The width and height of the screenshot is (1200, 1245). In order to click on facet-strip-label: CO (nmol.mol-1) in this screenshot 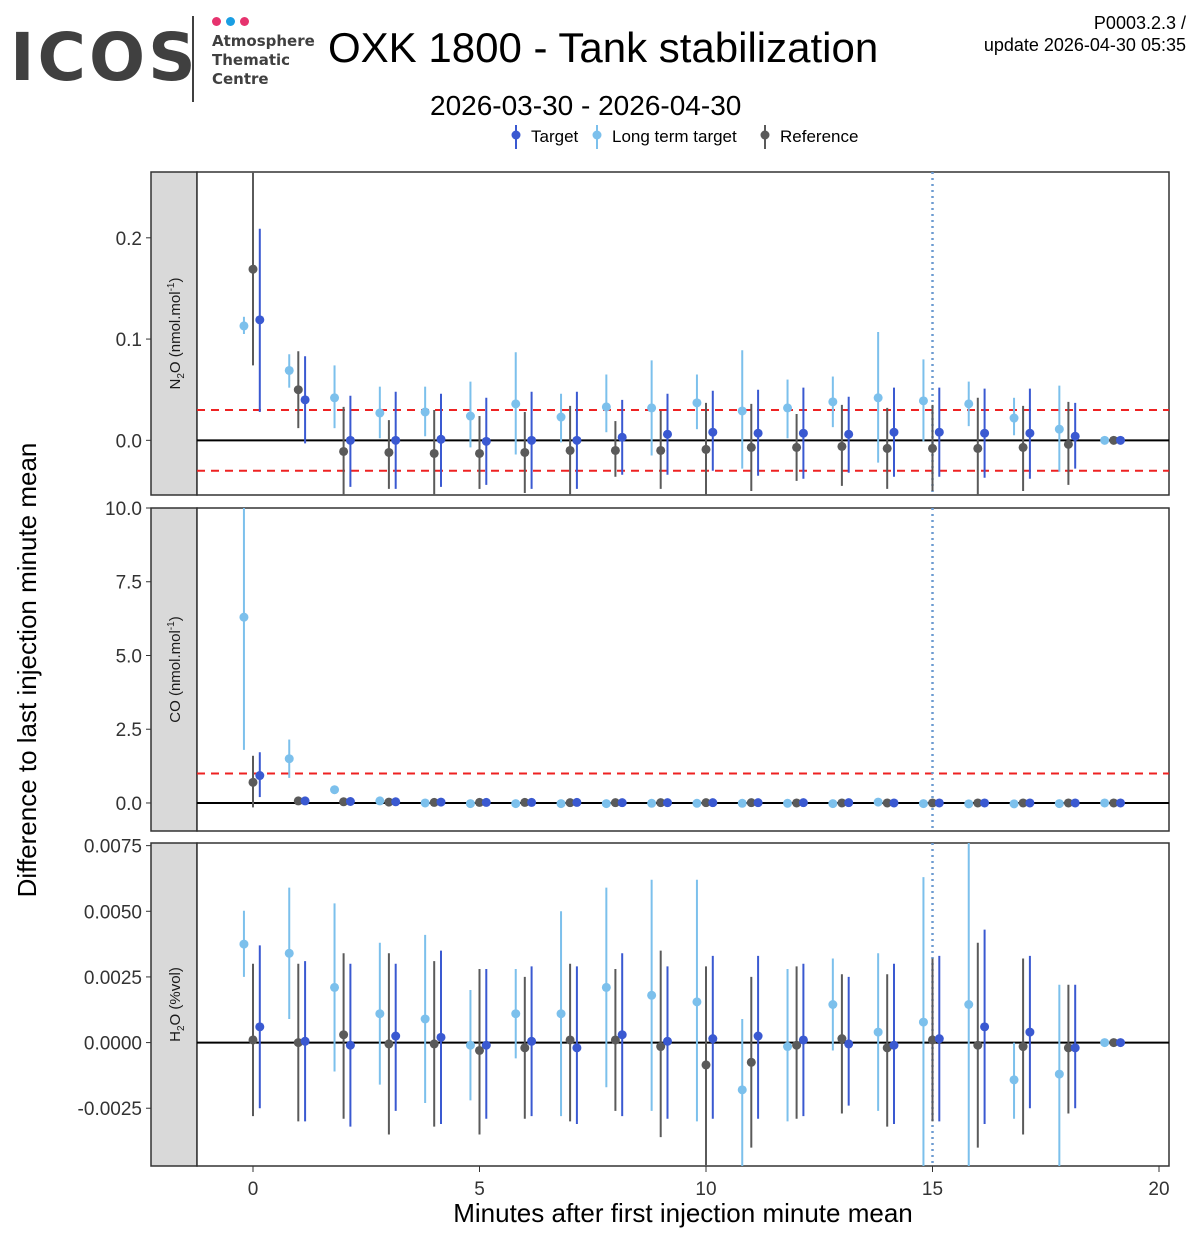, I will do `click(175, 669)`.